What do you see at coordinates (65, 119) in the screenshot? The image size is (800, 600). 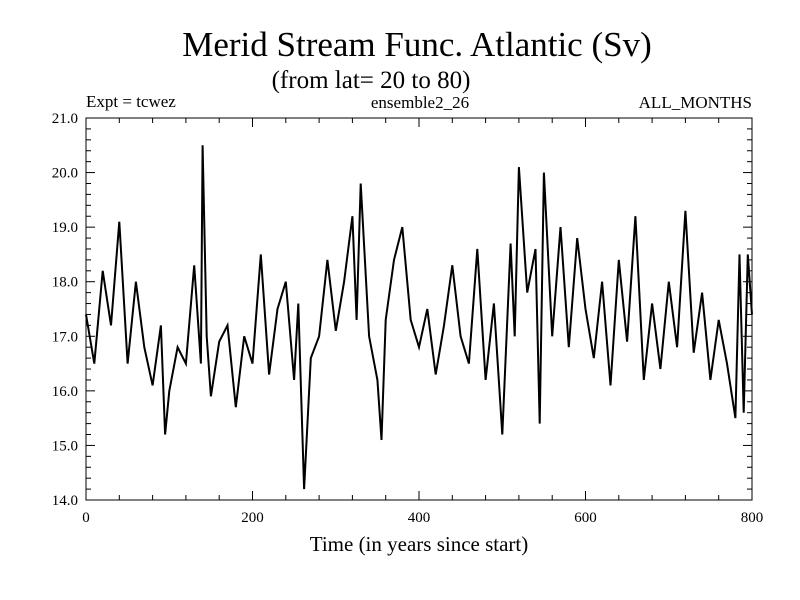 I see `y-tick-label: 21.0` at bounding box center [65, 119].